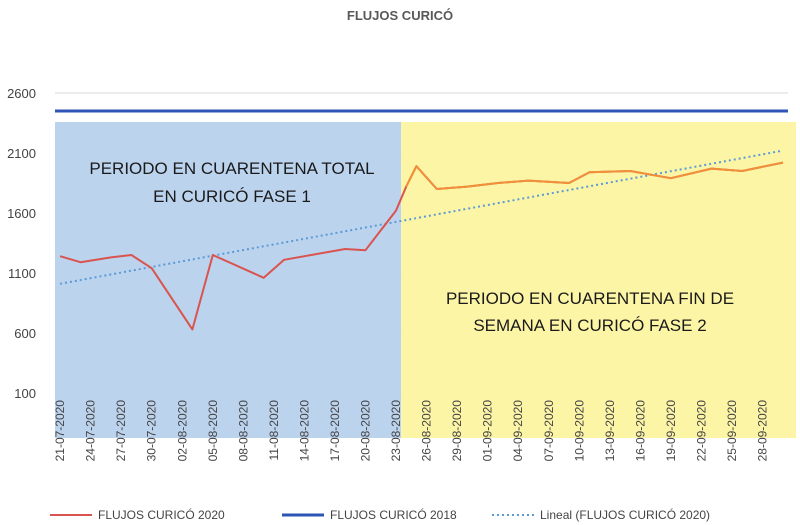 Image resolution: width=800 pixels, height=525 pixels. I want to click on legend-item-2018: FLUJOS CURICÓ 2018, so click(369, 514).